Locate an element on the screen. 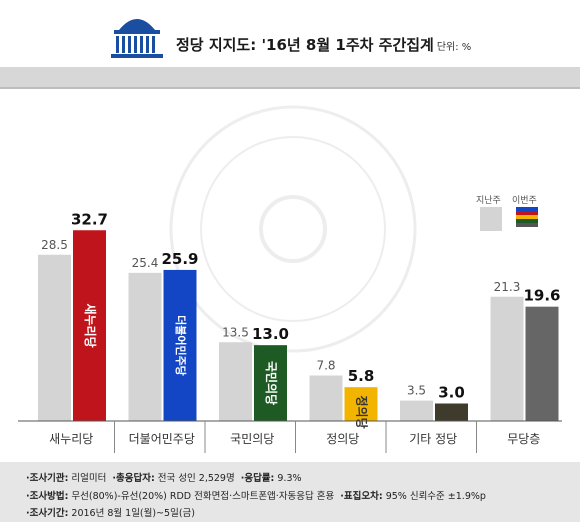 The image size is (580, 522). sample-value: 전국 성인 2,529명 is located at coordinates (196, 478).